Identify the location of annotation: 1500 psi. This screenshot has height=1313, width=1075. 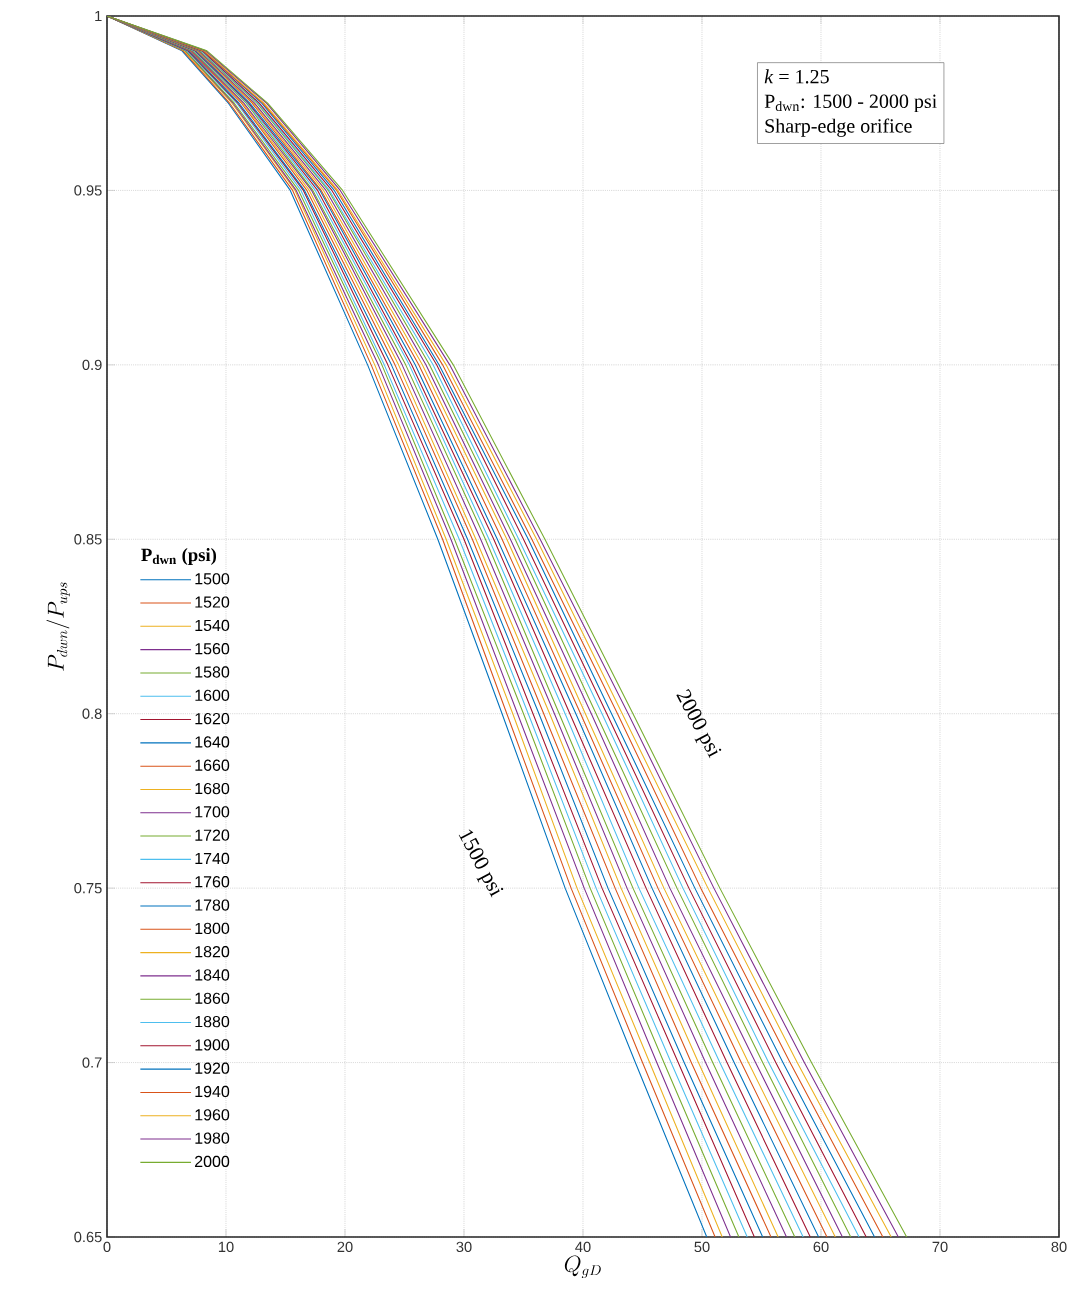
(481, 863).